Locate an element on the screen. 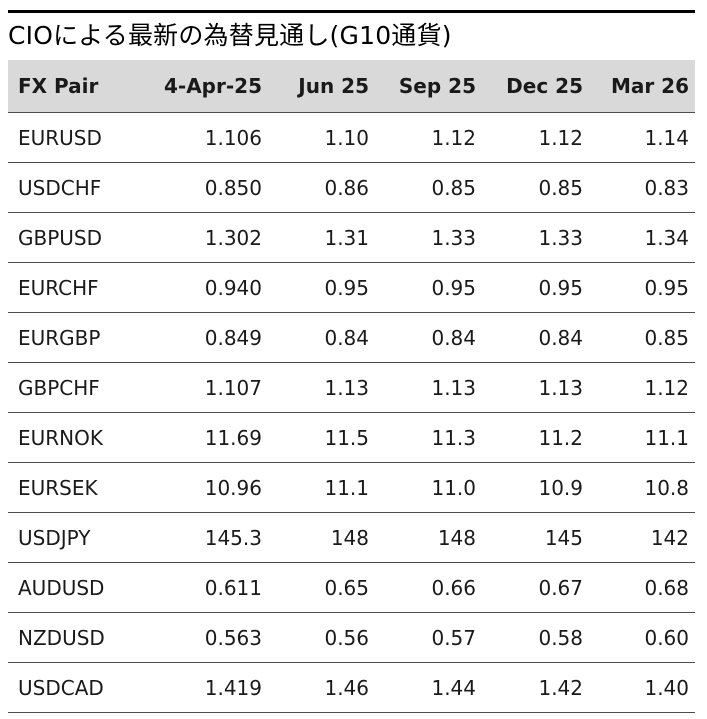 Image resolution: width=707 pixels, height=719 pixels. cell-dec-25: 0.85 is located at coordinates (535, 187).